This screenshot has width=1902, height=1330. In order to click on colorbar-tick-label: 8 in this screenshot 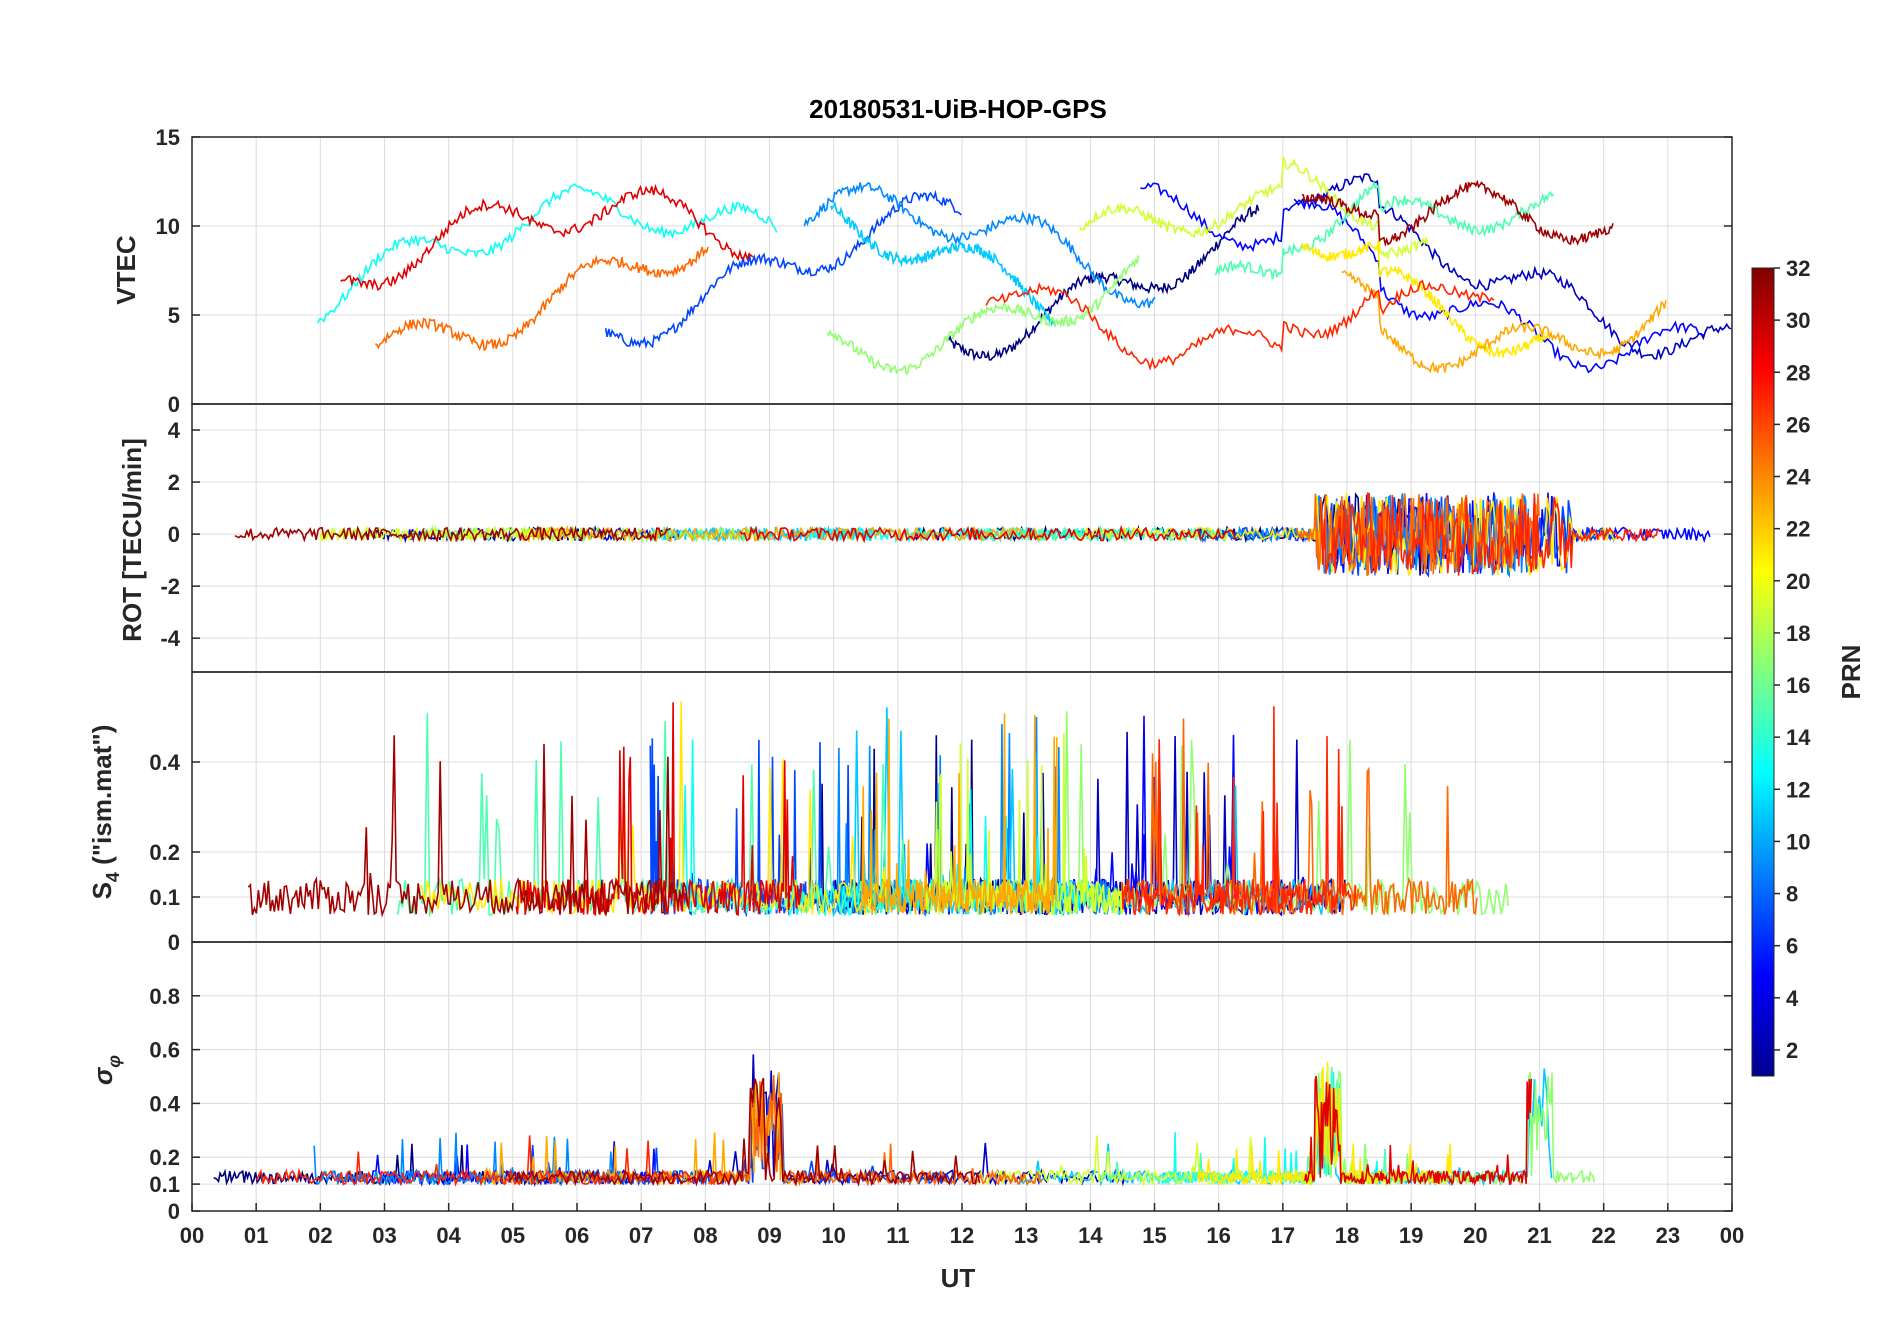, I will do `click(1792, 894)`.